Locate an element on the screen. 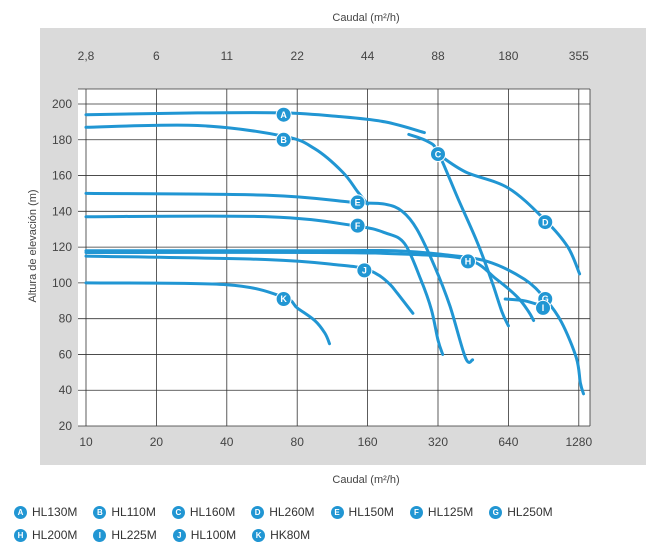 Image resolution: width=646 pixels, height=553 pixels. curve-hl125m is located at coordinates (264, 285).